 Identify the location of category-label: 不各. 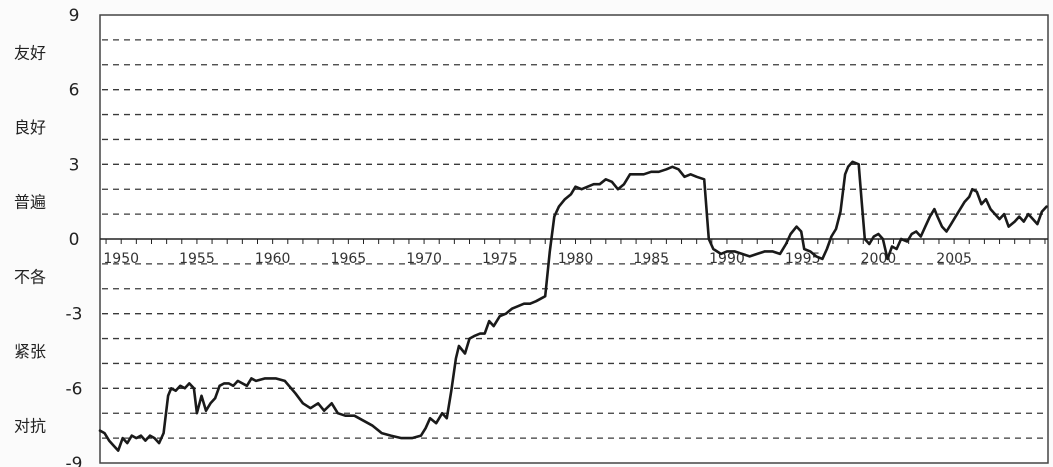
(30, 276).